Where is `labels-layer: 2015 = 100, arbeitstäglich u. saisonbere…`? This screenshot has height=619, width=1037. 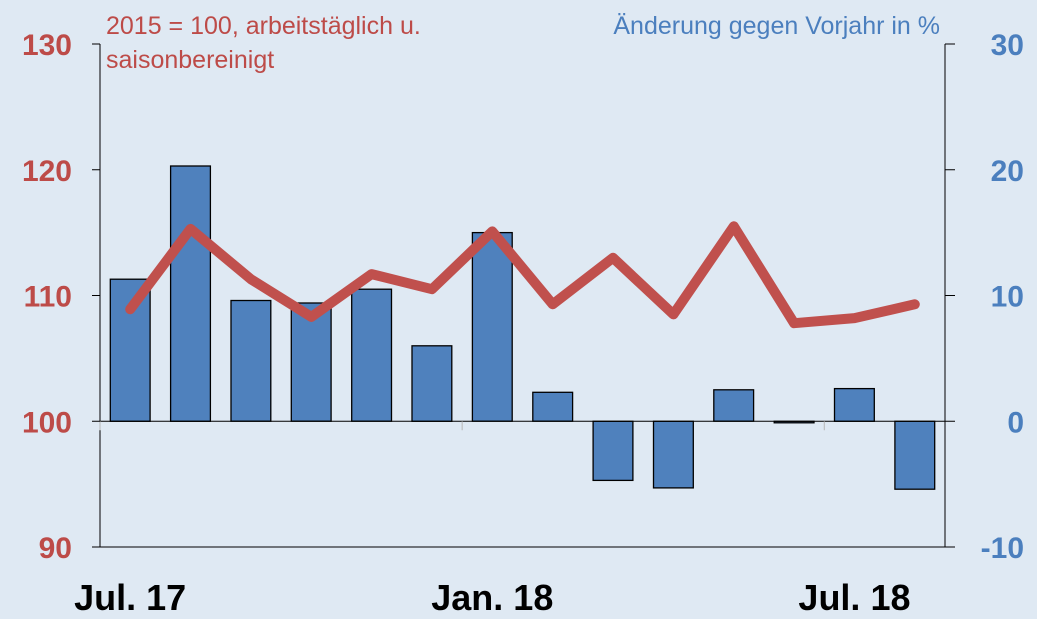 labels-layer: 2015 = 100, arbeitstäglich u. saisonbere… is located at coordinates (523, 43).